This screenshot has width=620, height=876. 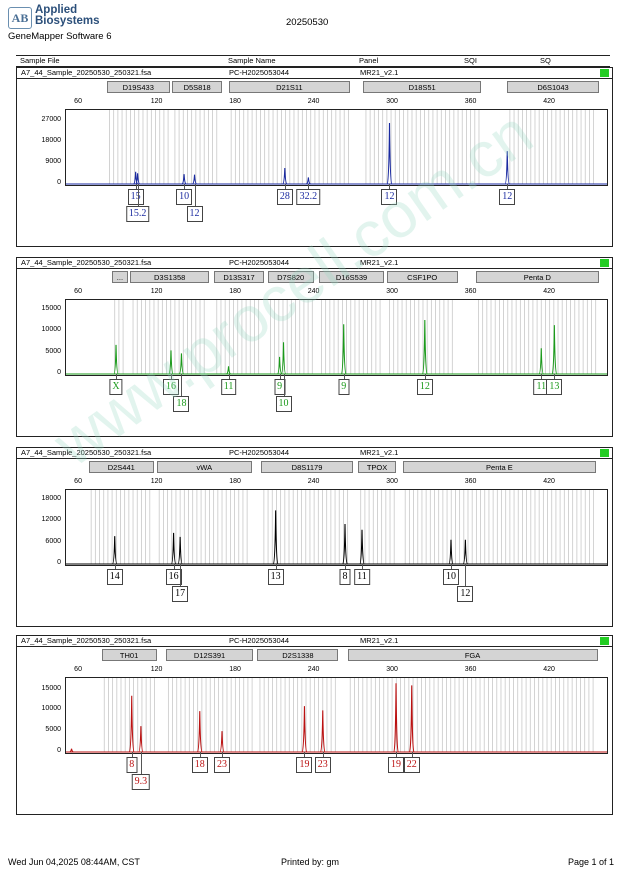 I want to click on x-tick-label: 360, so click(x=470, y=291).